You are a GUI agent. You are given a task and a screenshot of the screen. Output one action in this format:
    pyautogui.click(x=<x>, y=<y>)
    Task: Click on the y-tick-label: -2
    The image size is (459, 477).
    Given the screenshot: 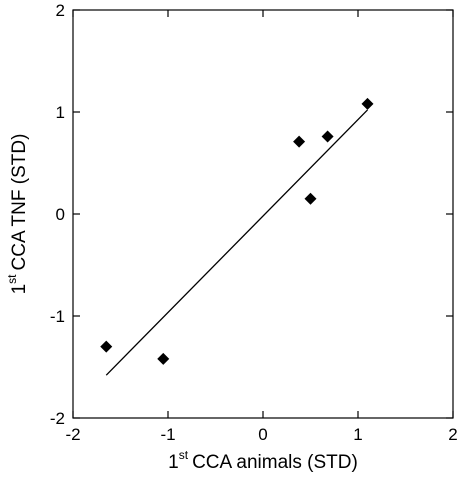 What is the action you would take?
    pyautogui.click(x=57, y=418)
    